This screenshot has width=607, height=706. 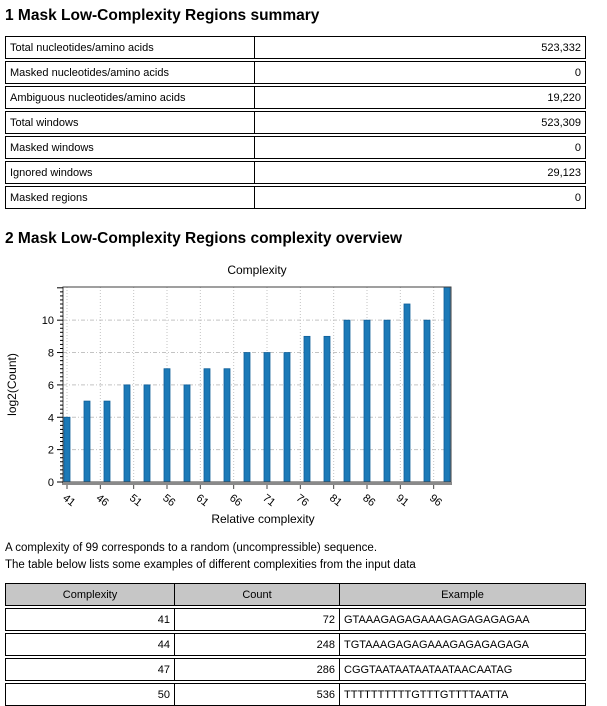 What do you see at coordinates (90, 619) in the screenshot?
I see `complexity-cell: 41` at bounding box center [90, 619].